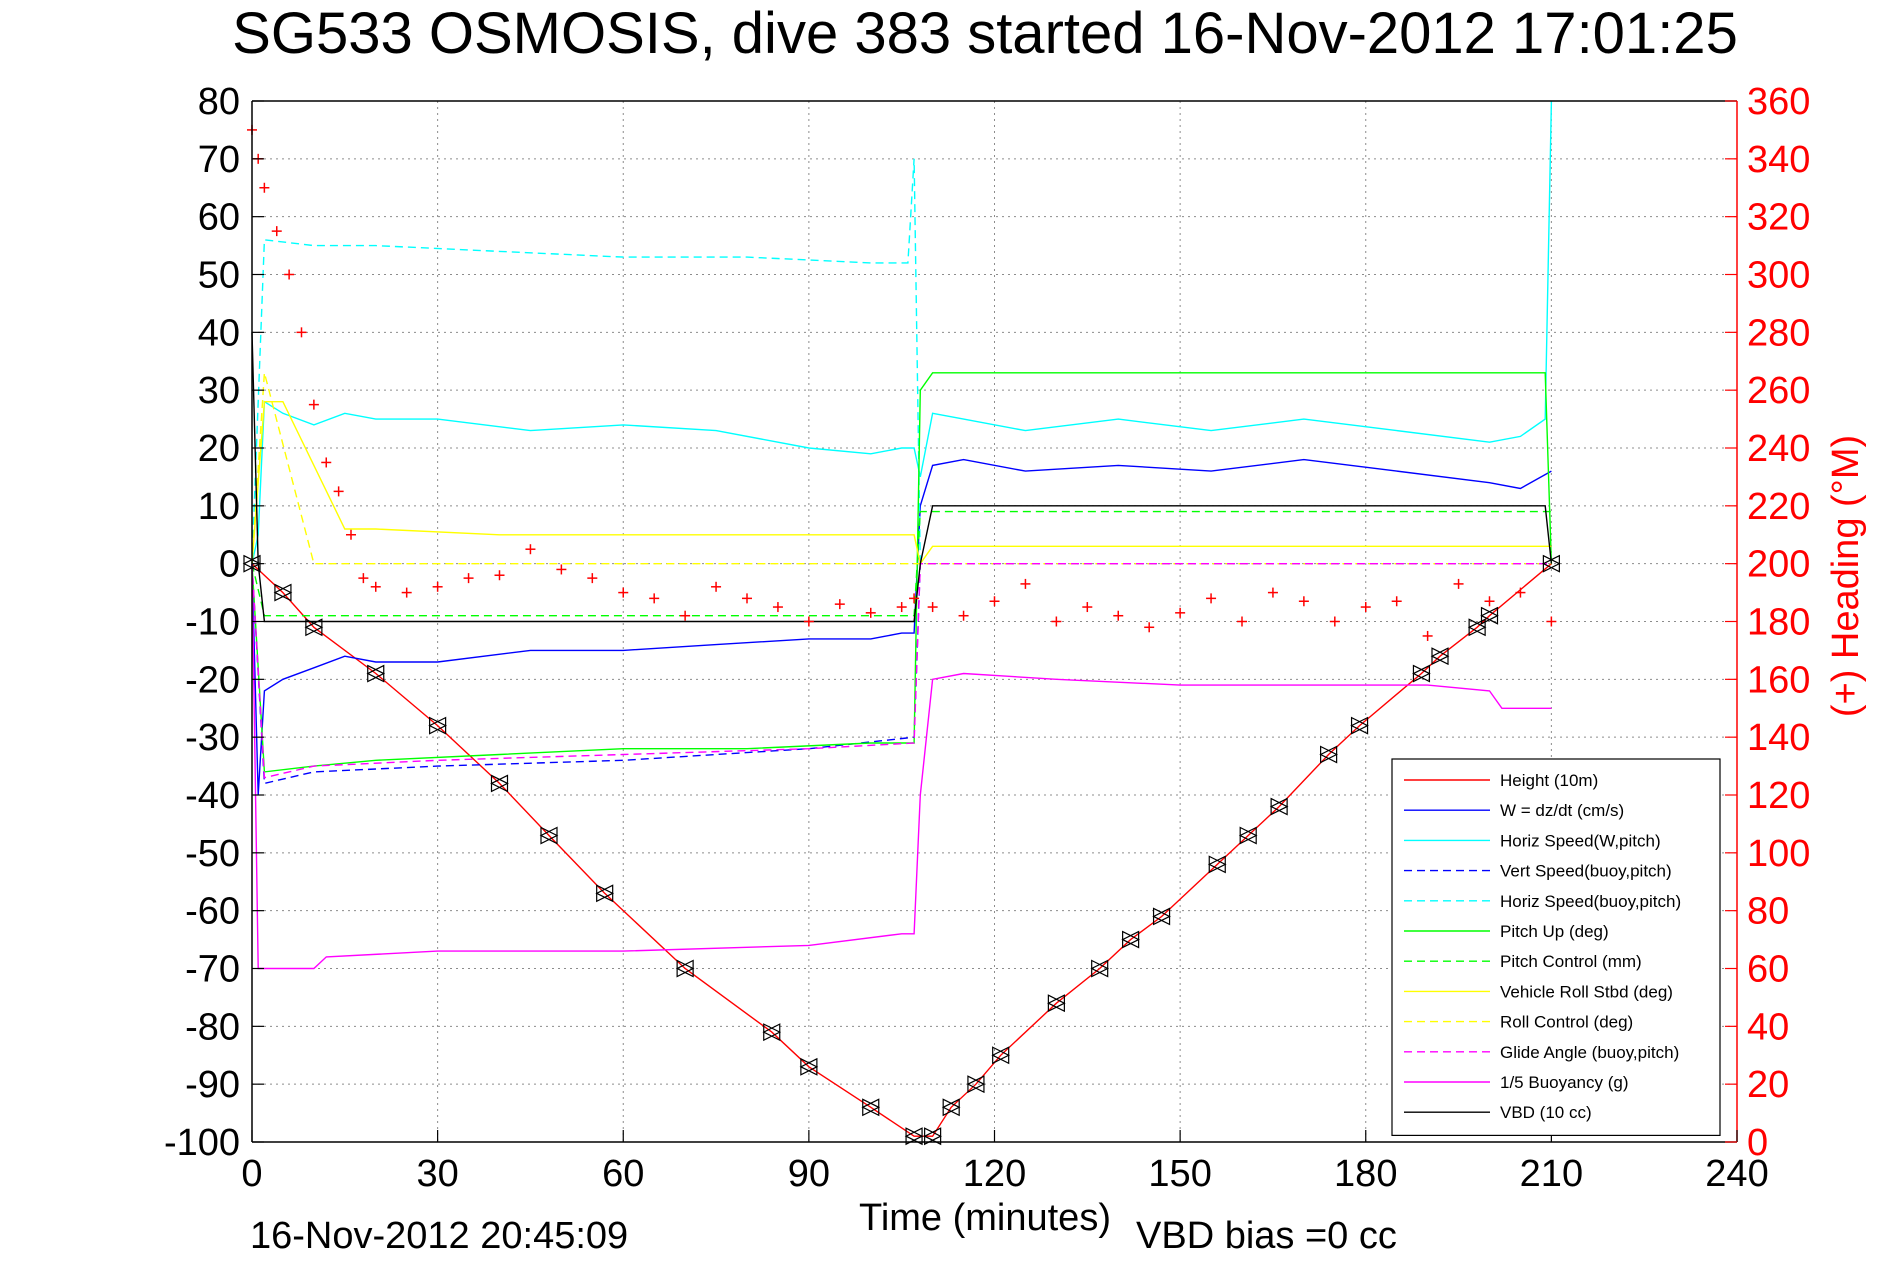  Describe the element at coordinates (1778, 449) in the screenshot. I see `y-right-tick-label: 240` at that location.